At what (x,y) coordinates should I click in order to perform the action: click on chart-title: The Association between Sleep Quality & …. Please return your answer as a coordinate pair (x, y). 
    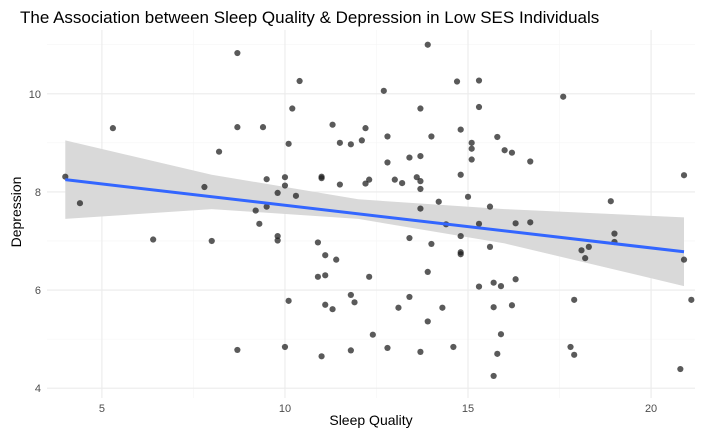
    Looking at the image, I should click on (309, 17).